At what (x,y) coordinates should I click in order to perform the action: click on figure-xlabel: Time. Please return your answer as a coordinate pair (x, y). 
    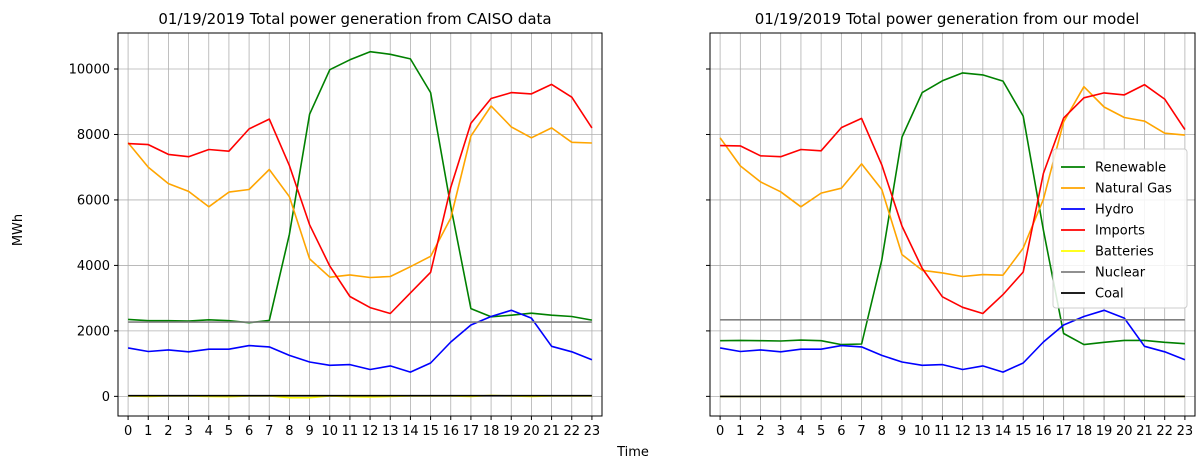
    Looking at the image, I should click on (632, 452).